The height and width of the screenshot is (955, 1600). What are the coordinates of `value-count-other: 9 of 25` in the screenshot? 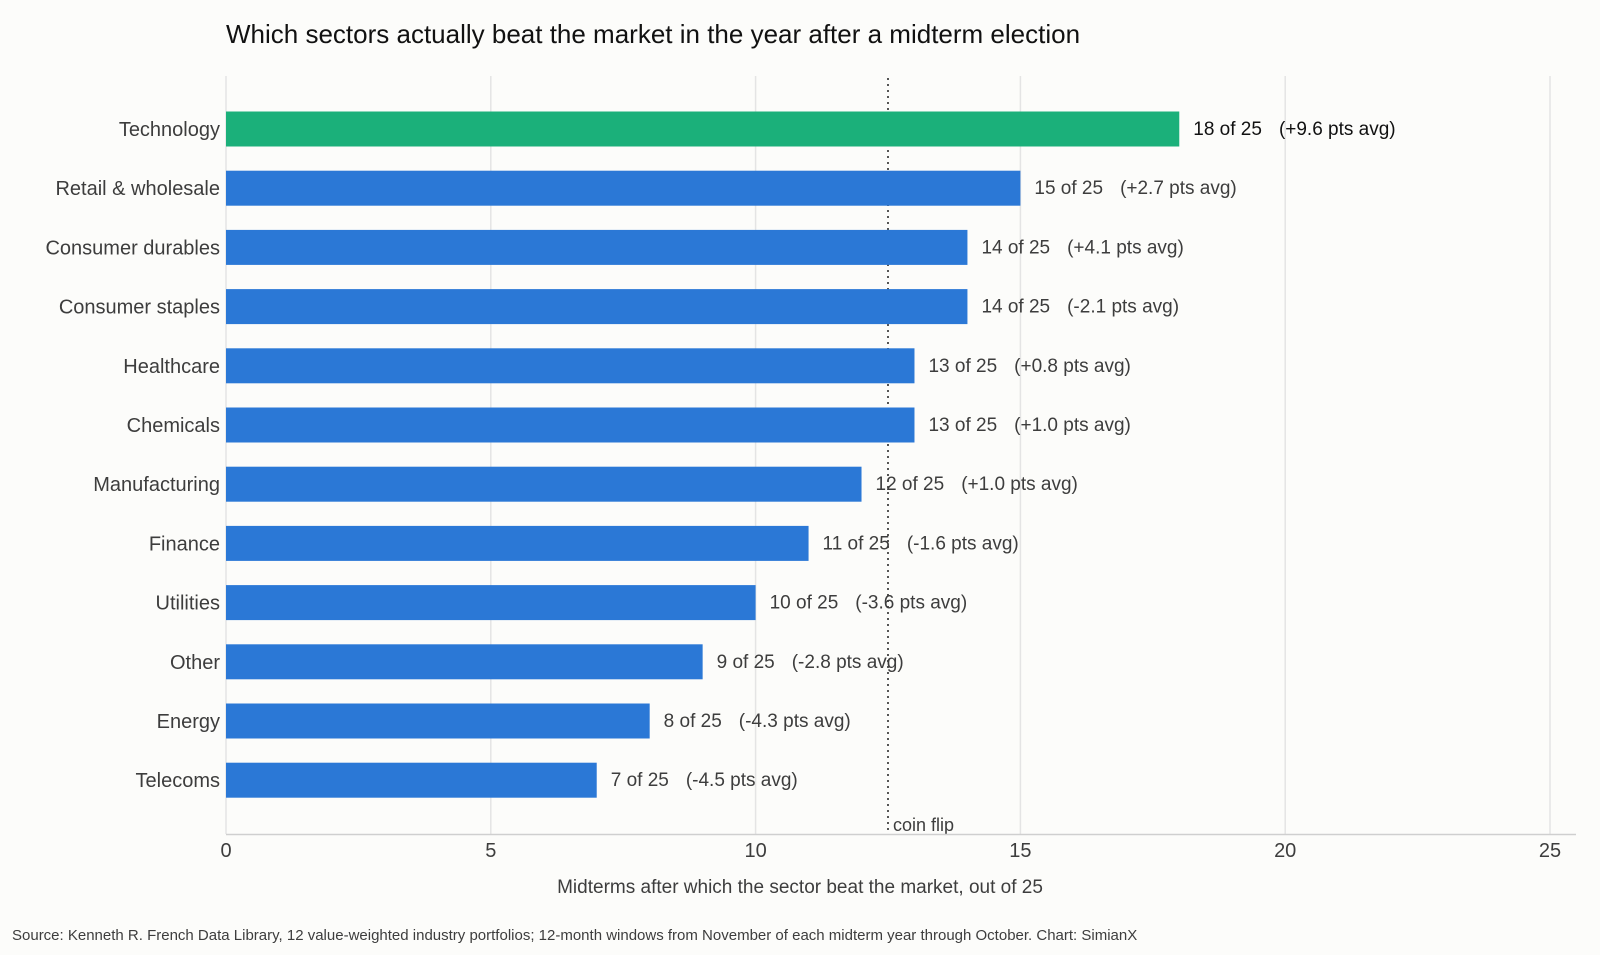 It's located at (746, 662).